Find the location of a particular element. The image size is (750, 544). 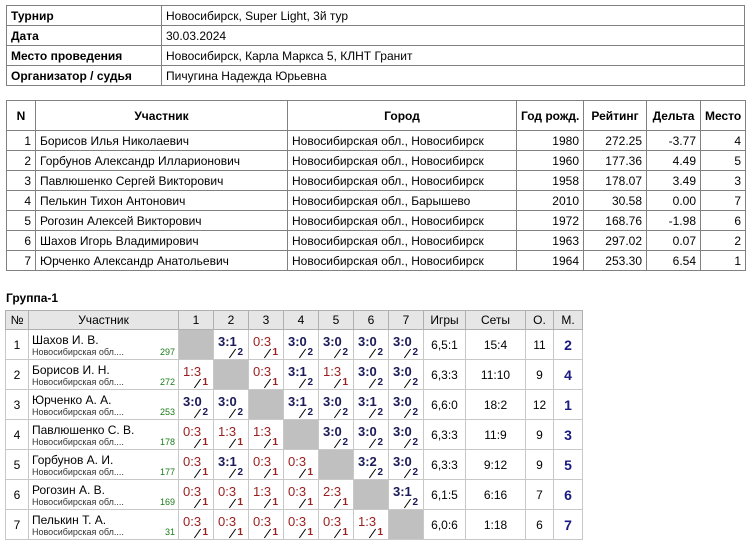

info-row: Дата 30.03.2024 is located at coordinates (375, 35).